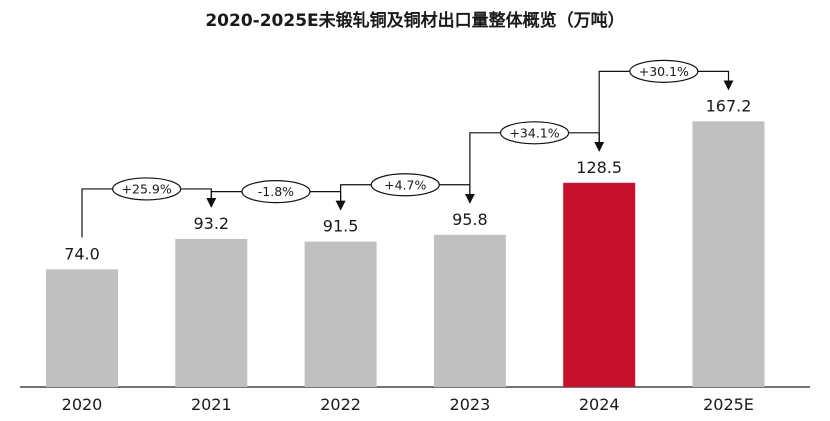 This screenshot has width=830, height=421. Describe the element at coordinates (82, 253) in the screenshot. I see `value-label-2020: 74.0` at that location.